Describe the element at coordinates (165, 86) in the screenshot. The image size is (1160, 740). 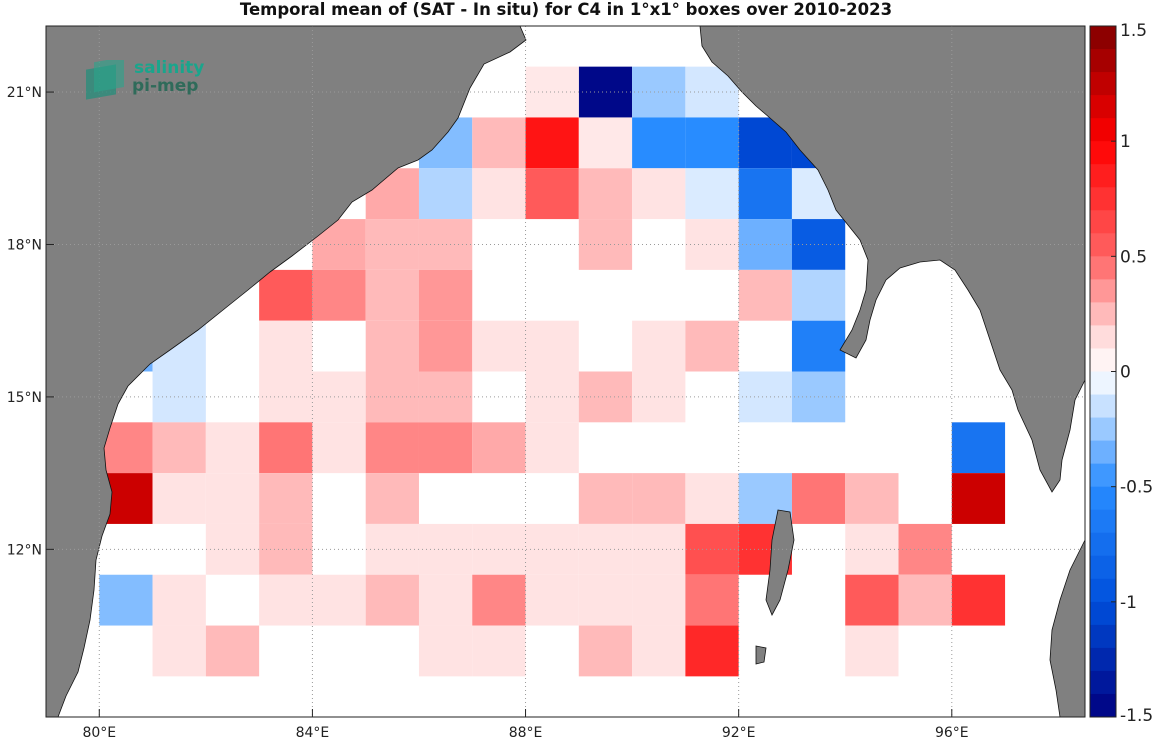
I see `logo-text-pimep: pi-mep` at that location.